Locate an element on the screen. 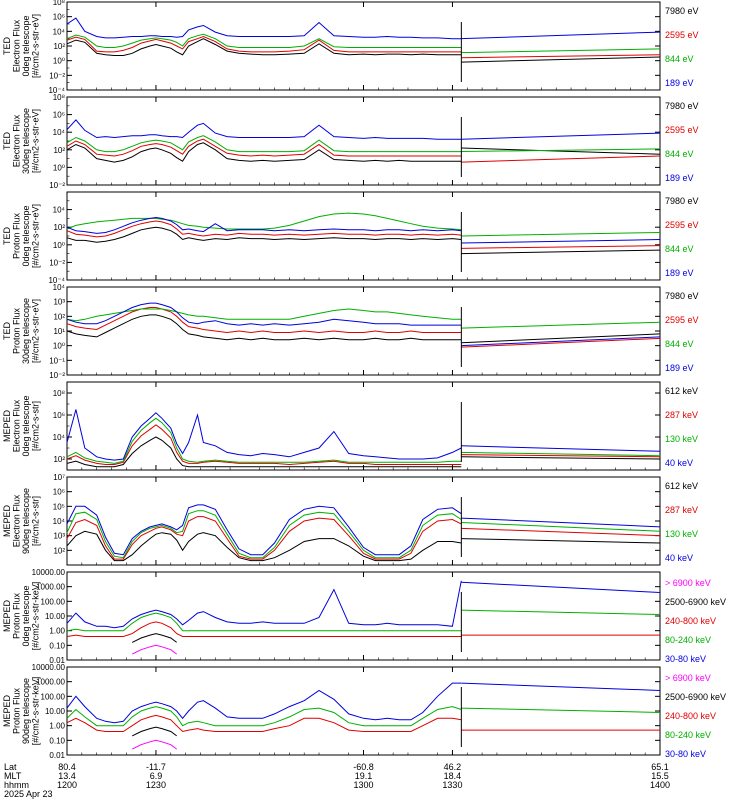 The image size is (750, 800). y-axis-label-line: 30deg telescope is located at coordinates (26, 141).